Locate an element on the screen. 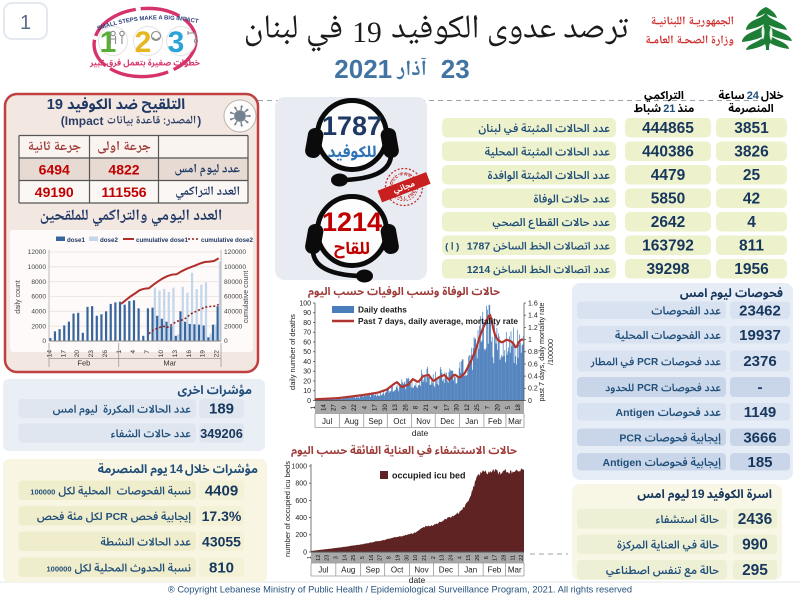  svg-text: 349206 is located at coordinates (221, 433).